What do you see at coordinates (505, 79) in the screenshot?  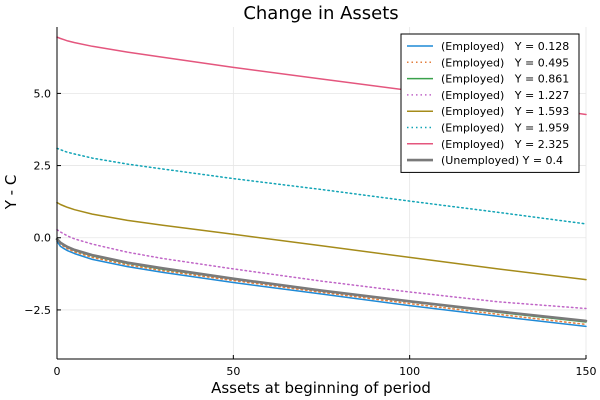 I see `legend-label: (Employed) Y = 0.861` at bounding box center [505, 79].